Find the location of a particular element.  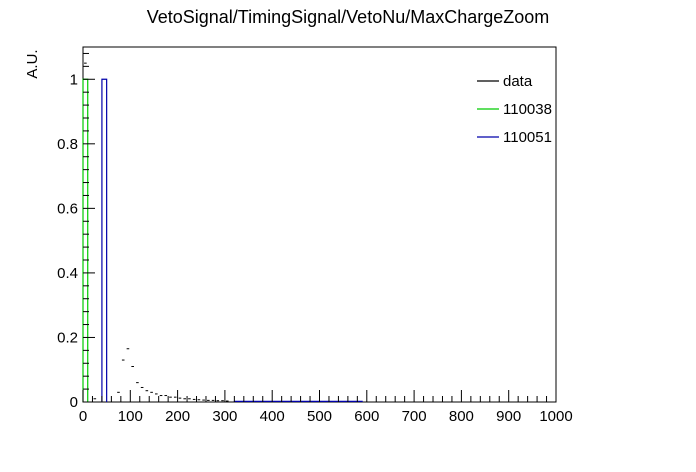

x-tick-label: 400 is located at coordinates (272, 416).